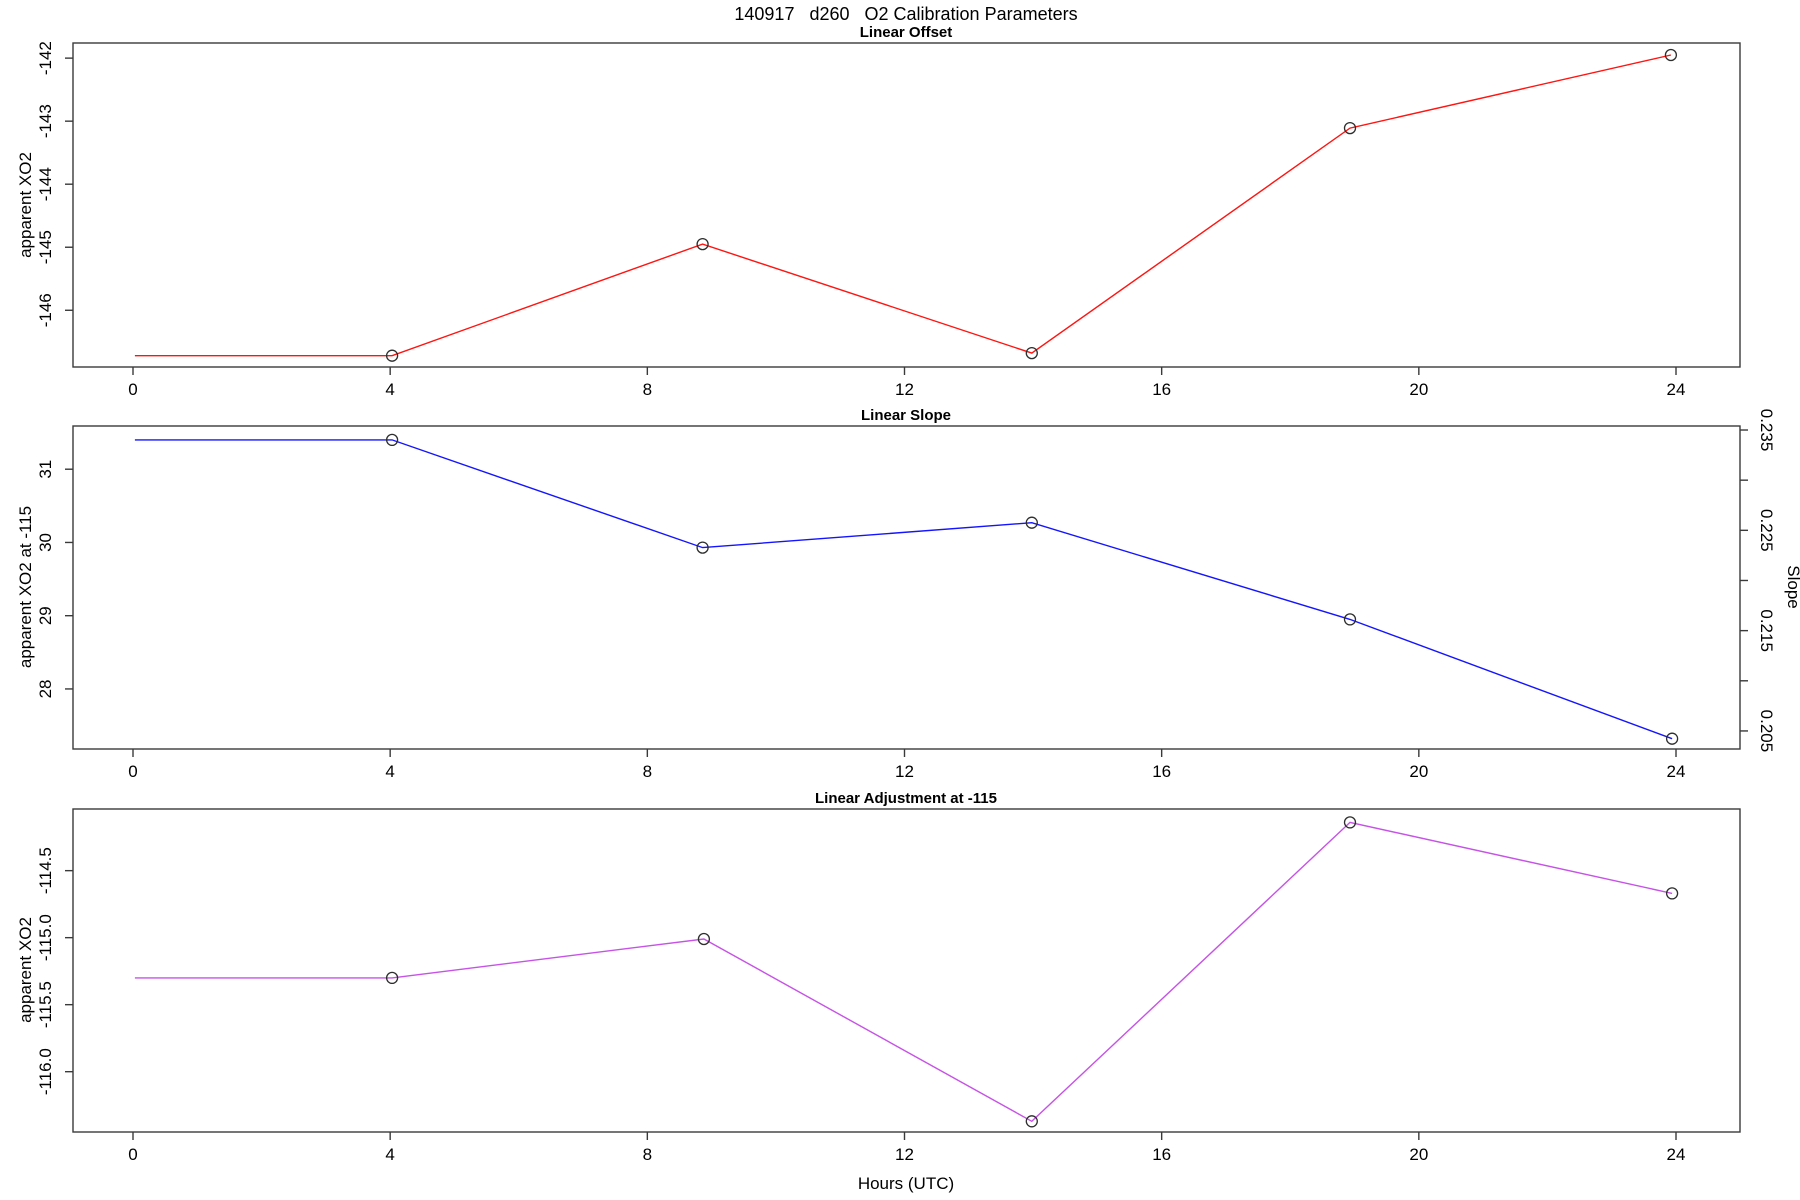  What do you see at coordinates (45, 1071) in the screenshot?
I see `y-tick-label: -116.0` at bounding box center [45, 1071].